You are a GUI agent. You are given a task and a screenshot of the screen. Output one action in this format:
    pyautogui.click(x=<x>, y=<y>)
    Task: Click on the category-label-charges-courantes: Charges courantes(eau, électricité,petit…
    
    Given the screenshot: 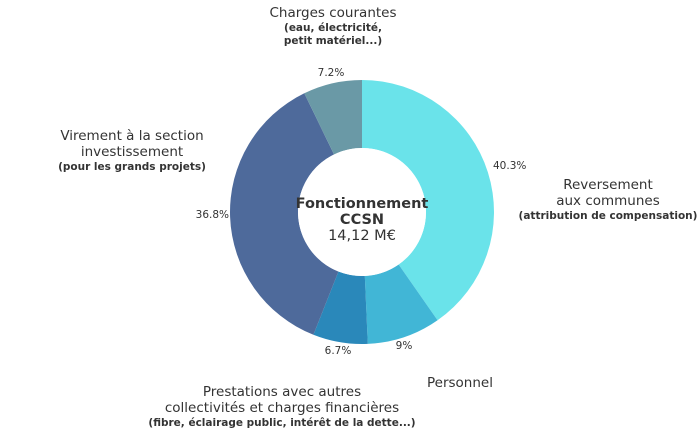 What is the action you would take?
    pyautogui.click(x=332, y=26)
    